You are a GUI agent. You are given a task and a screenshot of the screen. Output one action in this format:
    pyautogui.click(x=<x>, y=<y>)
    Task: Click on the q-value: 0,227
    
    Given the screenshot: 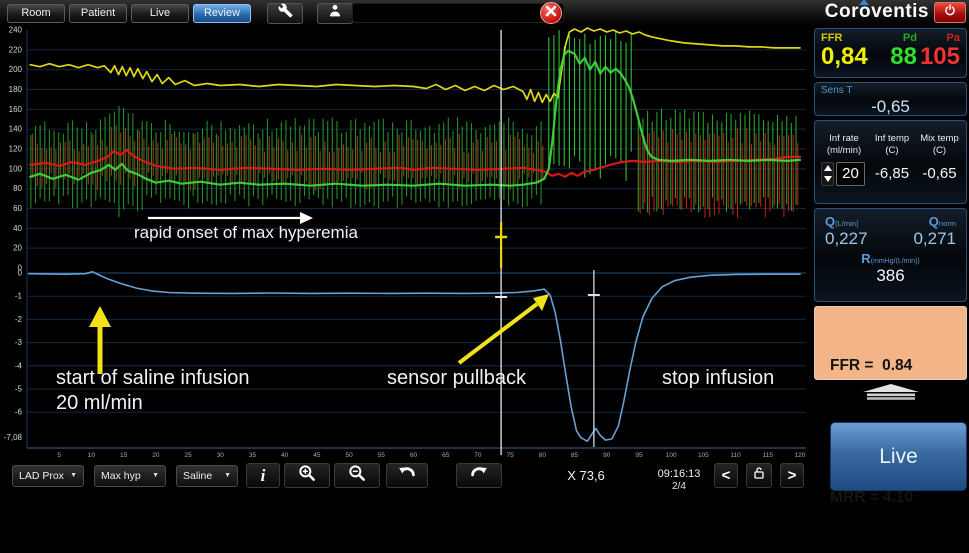 What is the action you would take?
    pyautogui.click(x=846, y=238)
    